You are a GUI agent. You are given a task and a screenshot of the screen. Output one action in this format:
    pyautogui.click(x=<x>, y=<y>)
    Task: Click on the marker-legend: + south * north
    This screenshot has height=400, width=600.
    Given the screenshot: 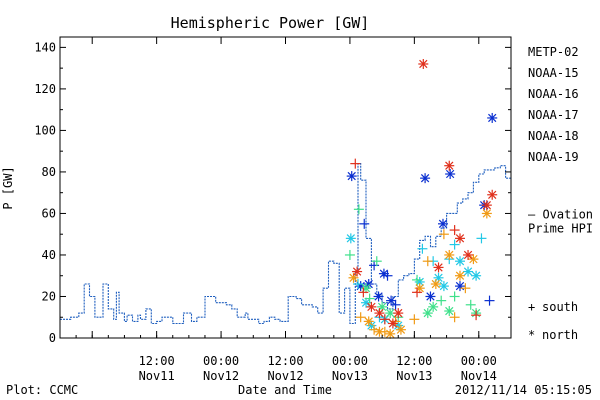 What is the action you would take?
    pyautogui.click(x=553, y=321)
    